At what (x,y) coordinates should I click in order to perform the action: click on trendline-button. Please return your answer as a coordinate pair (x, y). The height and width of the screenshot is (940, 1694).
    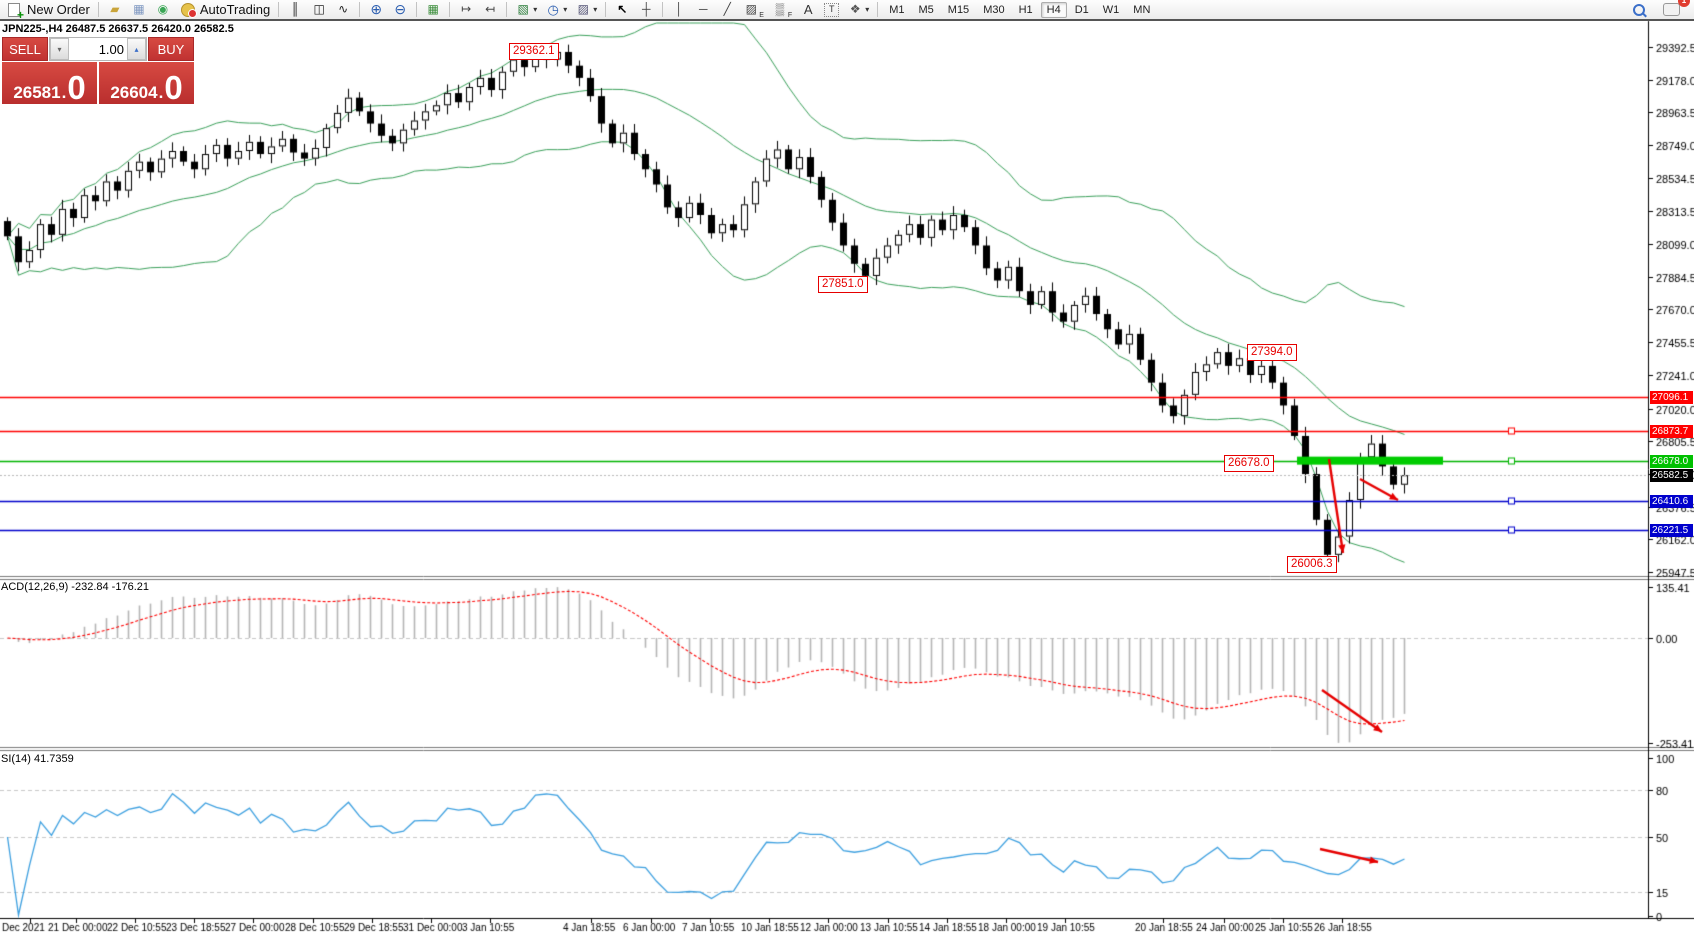
    Looking at the image, I should click on (727, 9).